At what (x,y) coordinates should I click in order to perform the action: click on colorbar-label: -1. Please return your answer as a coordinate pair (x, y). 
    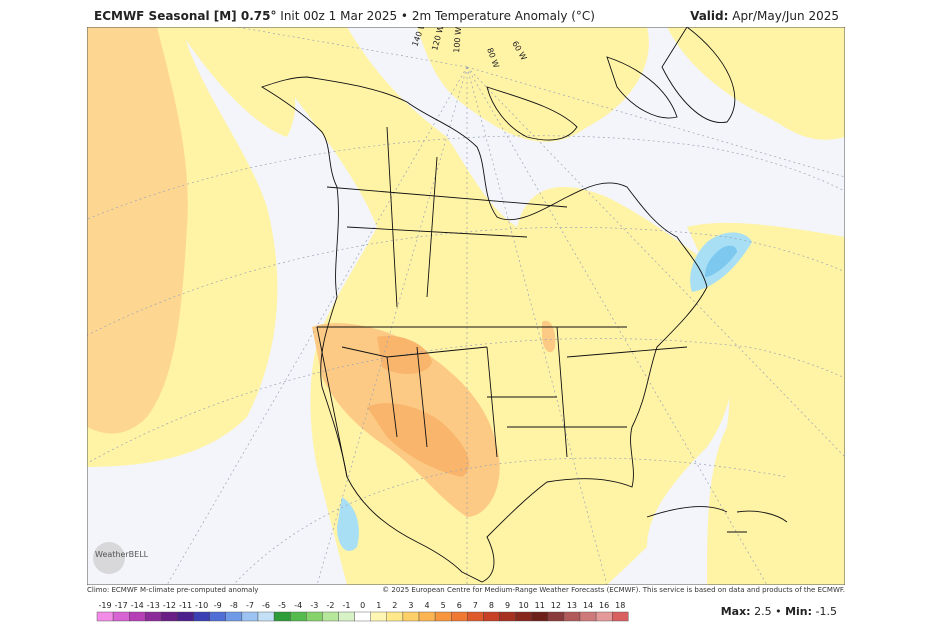
    Looking at the image, I should click on (347, 605).